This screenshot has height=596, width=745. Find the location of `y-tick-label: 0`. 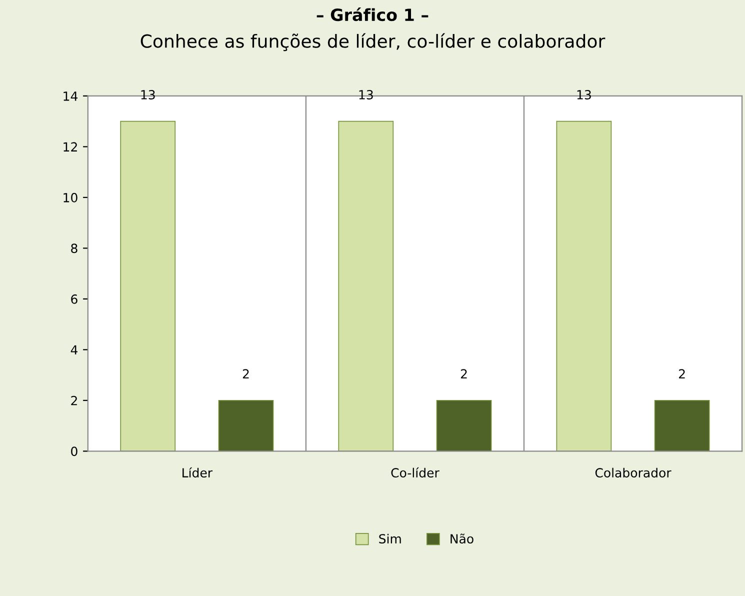

y-tick-label: 0 is located at coordinates (74, 451).